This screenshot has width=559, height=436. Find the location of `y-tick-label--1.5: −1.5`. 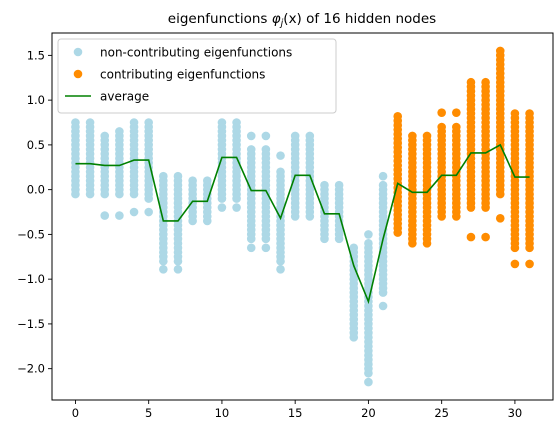

y-tick-label--1.5: −1.5 is located at coordinates (31, 324).